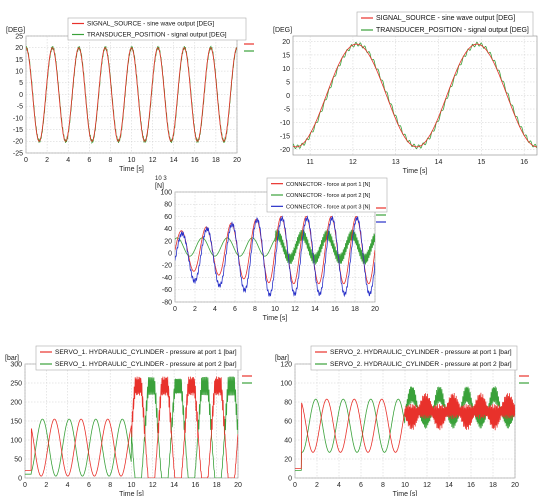 The height and width of the screenshot is (496, 550). I want to click on y-tick-label: 60, so click(168, 217).